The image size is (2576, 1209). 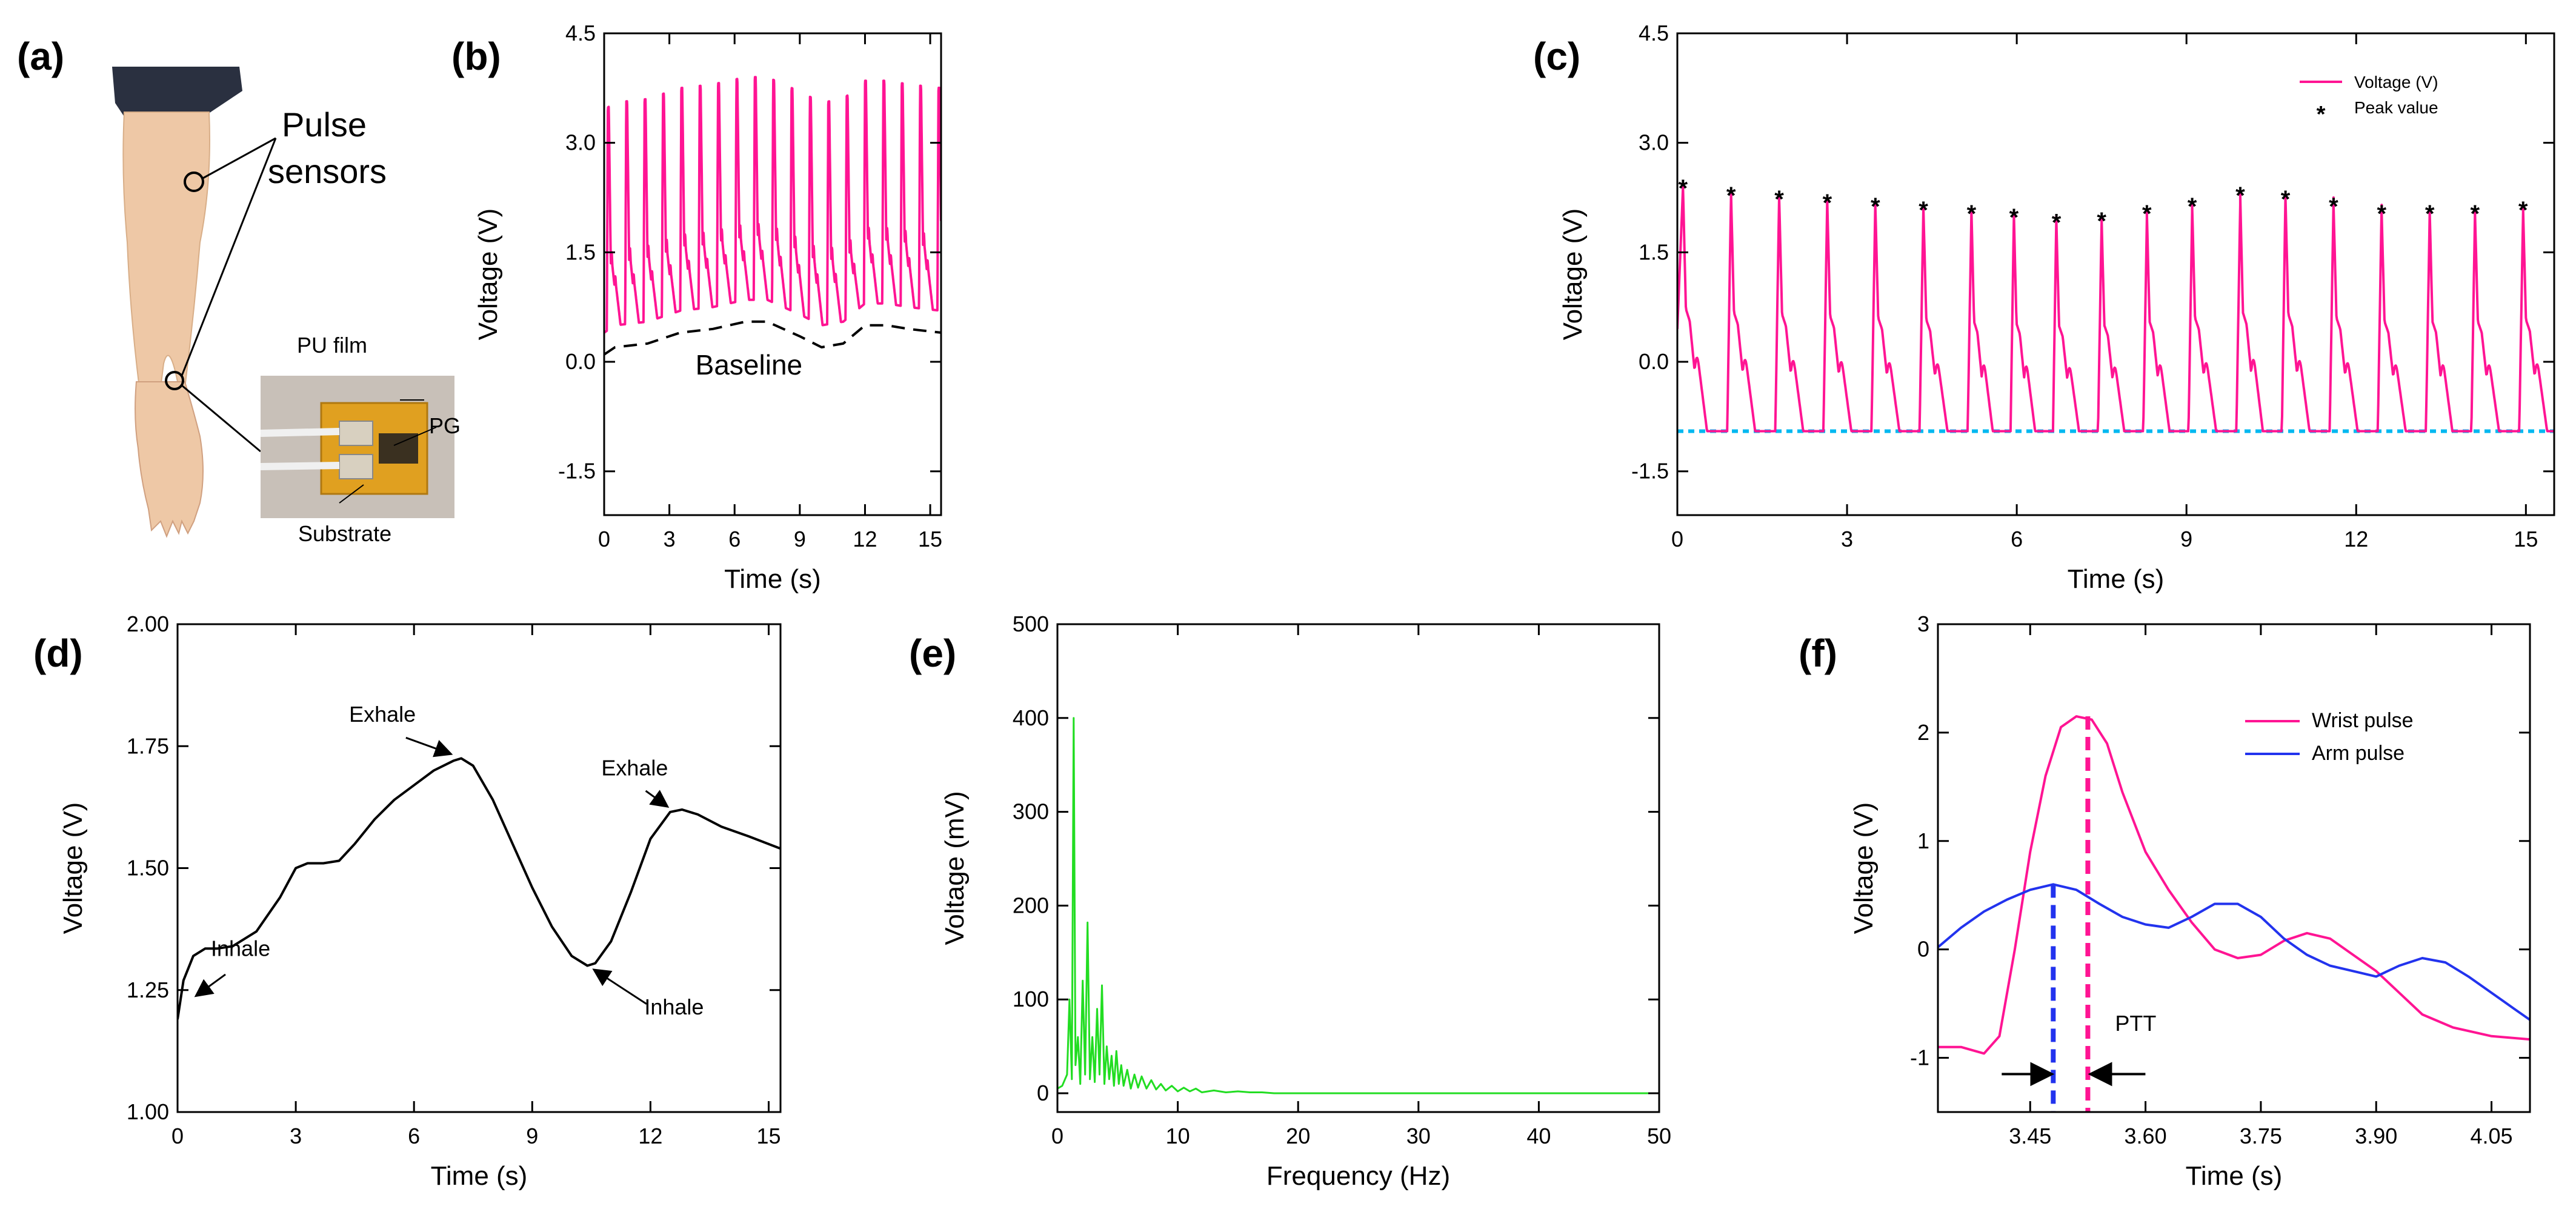 What do you see at coordinates (2261, 1136) in the screenshot?
I see `x-tick-label: 3.75` at bounding box center [2261, 1136].